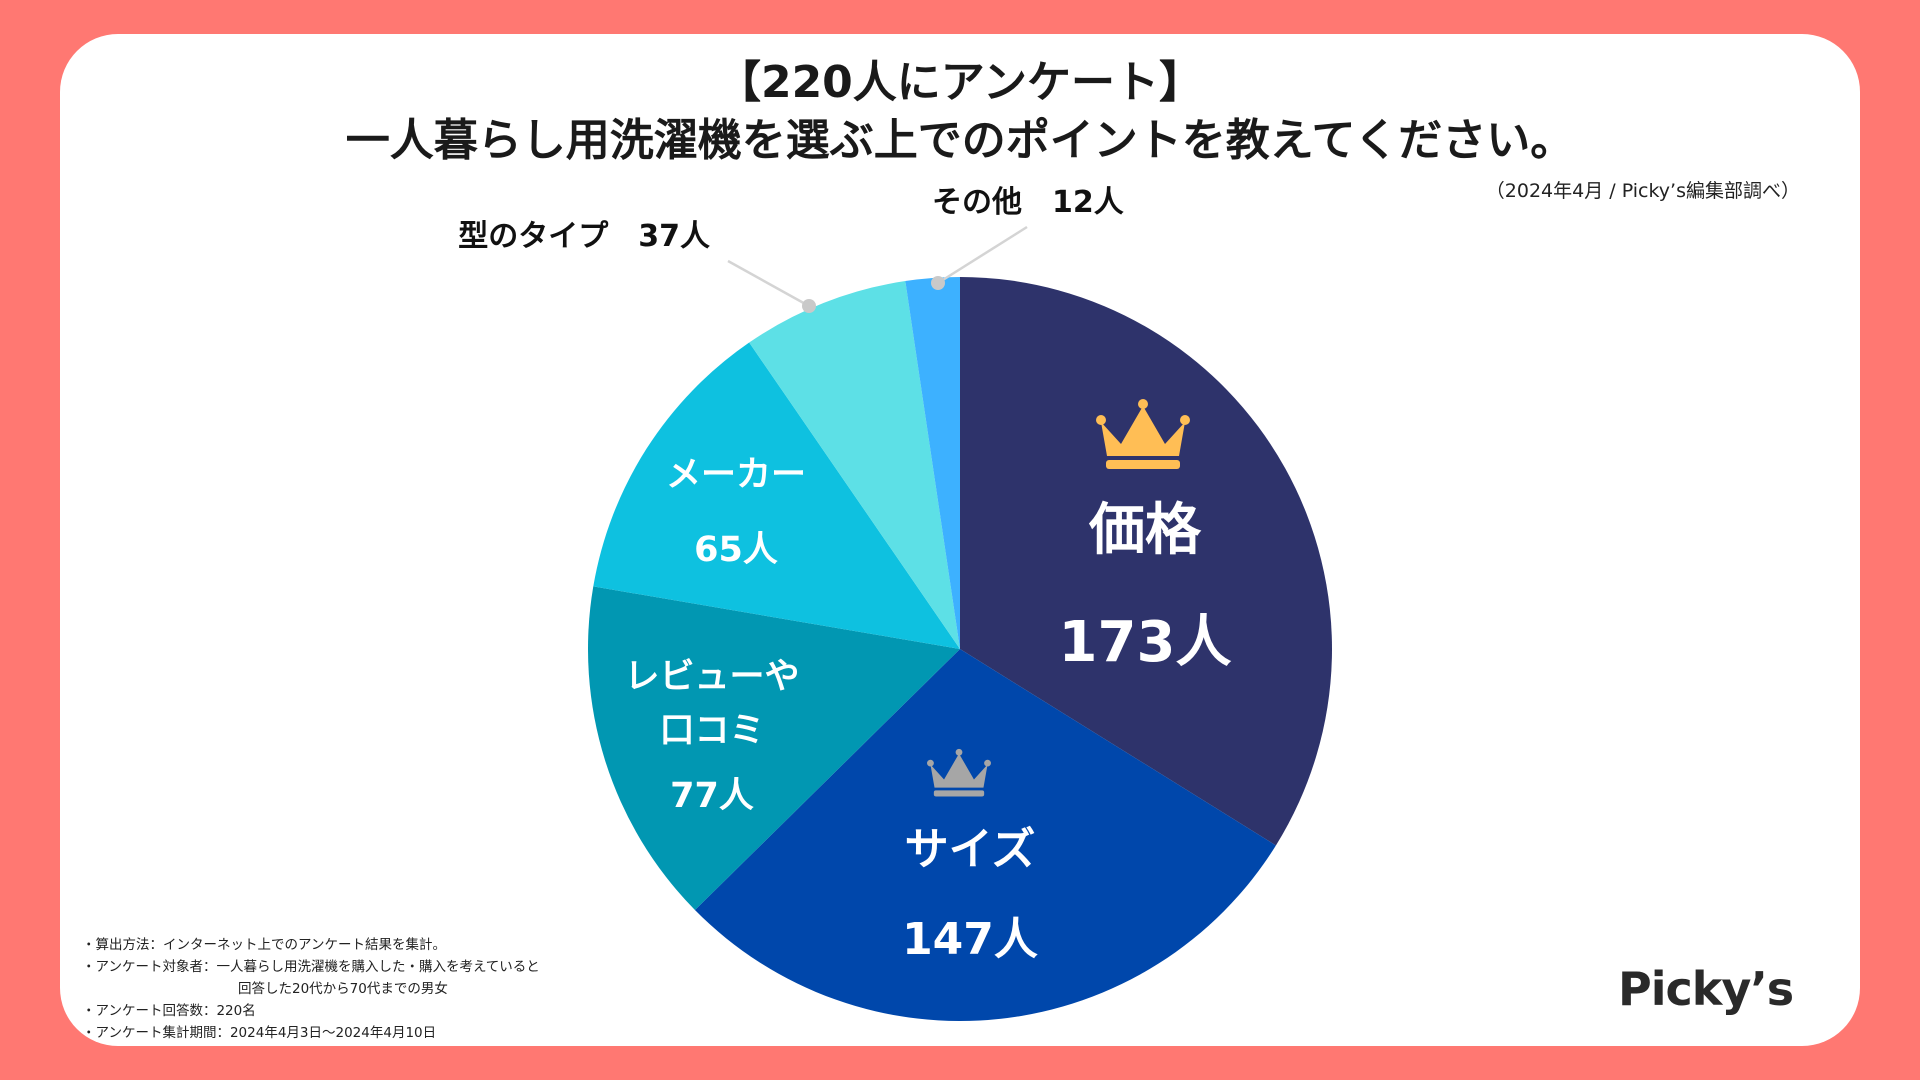 The height and width of the screenshot is (1080, 1920). Describe the element at coordinates (259, 1033) in the screenshot. I see `note-period: ・アンケート集計期間：2024年4月3日〜2024年4月10日` at that location.